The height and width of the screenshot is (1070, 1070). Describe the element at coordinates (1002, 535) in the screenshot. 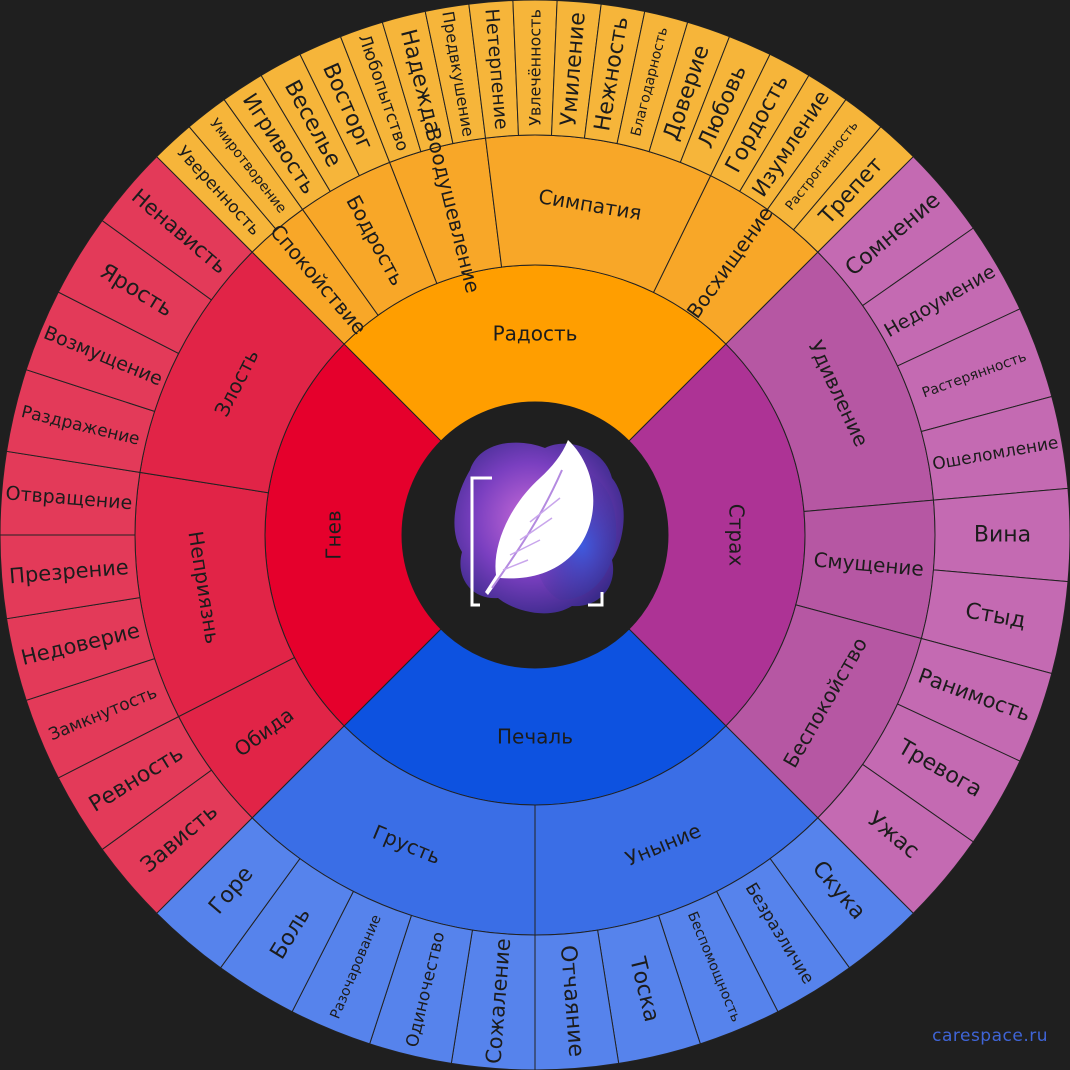

I see `tertiary-label: Вина` at that location.